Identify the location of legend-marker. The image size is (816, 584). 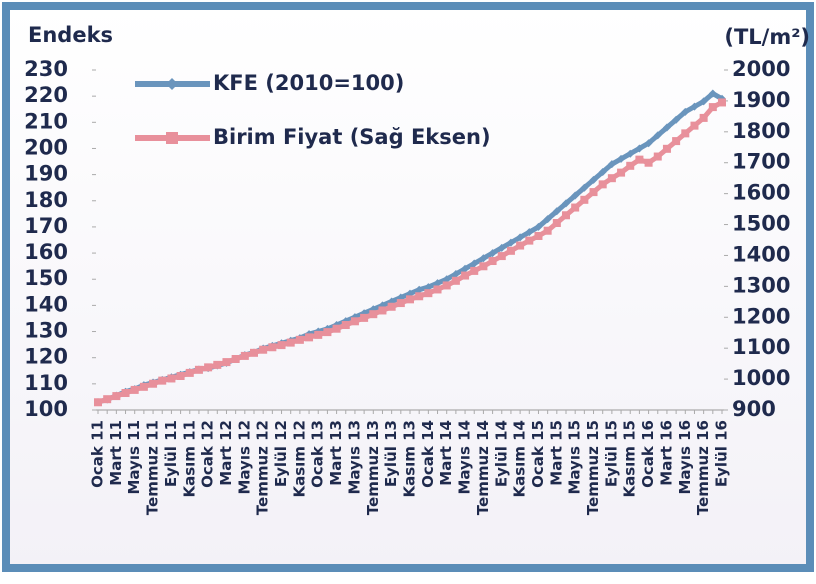
(172, 84).